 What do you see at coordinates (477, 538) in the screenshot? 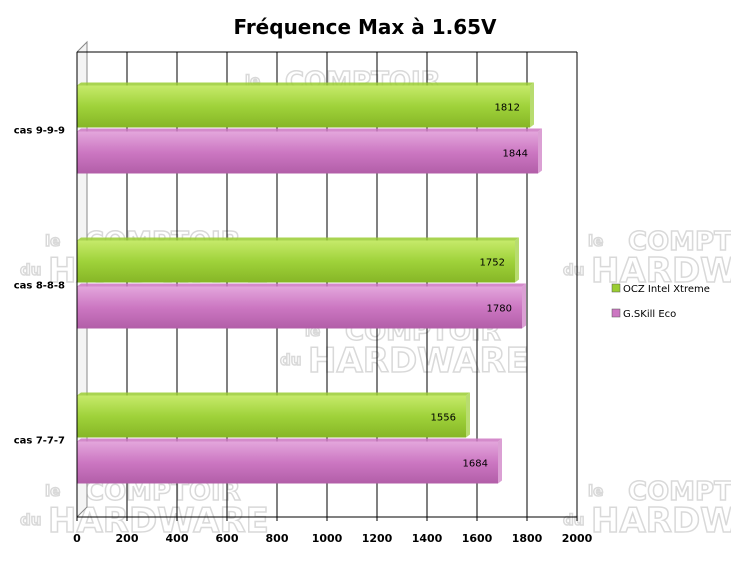
I see `x-tick-label: 1600` at bounding box center [477, 538].